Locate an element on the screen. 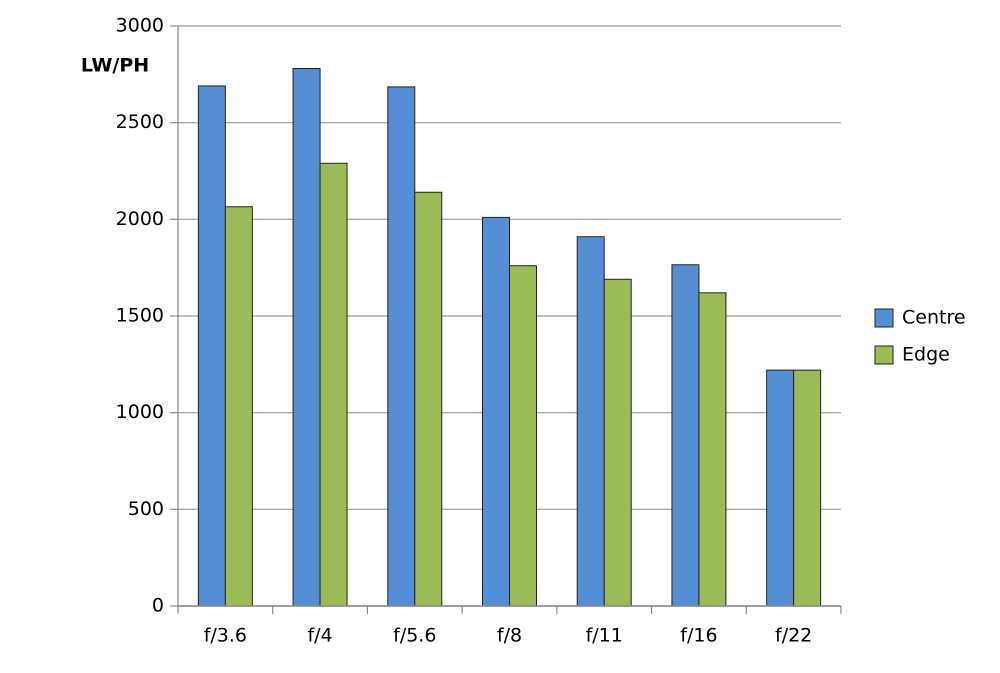  y-tick-label: 2000 is located at coordinates (140, 219).